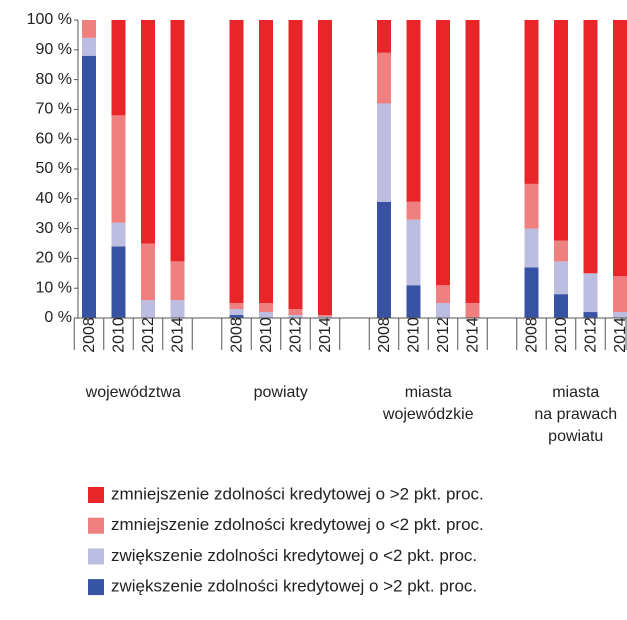 The height and width of the screenshot is (620, 627). I want to click on y-tick-label: 90 %, so click(54, 49).